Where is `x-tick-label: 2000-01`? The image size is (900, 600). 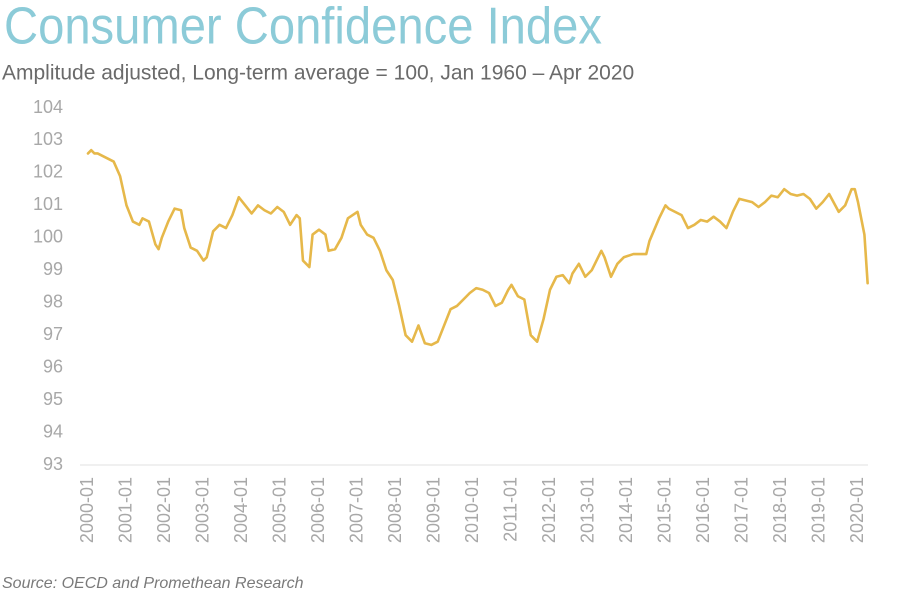
x-tick-label: 2000-01 is located at coordinates (87, 510).